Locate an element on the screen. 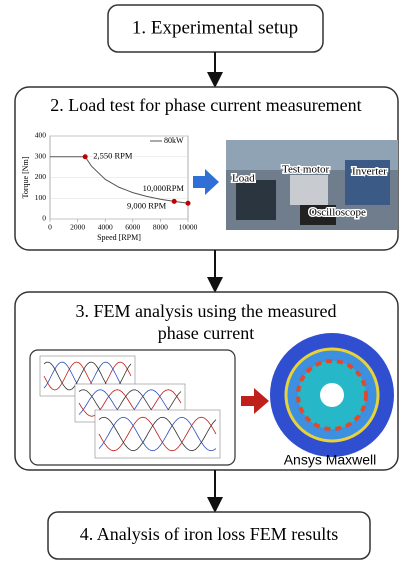 The height and width of the screenshot is (577, 413). x-tick-label: 10000 is located at coordinates (188, 227).